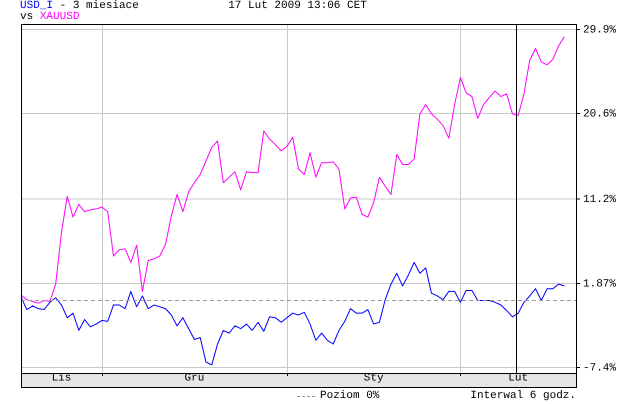  Describe the element at coordinates (99, 6) in the screenshot. I see `chart-subtitle: - 3 miesiace` at that location.